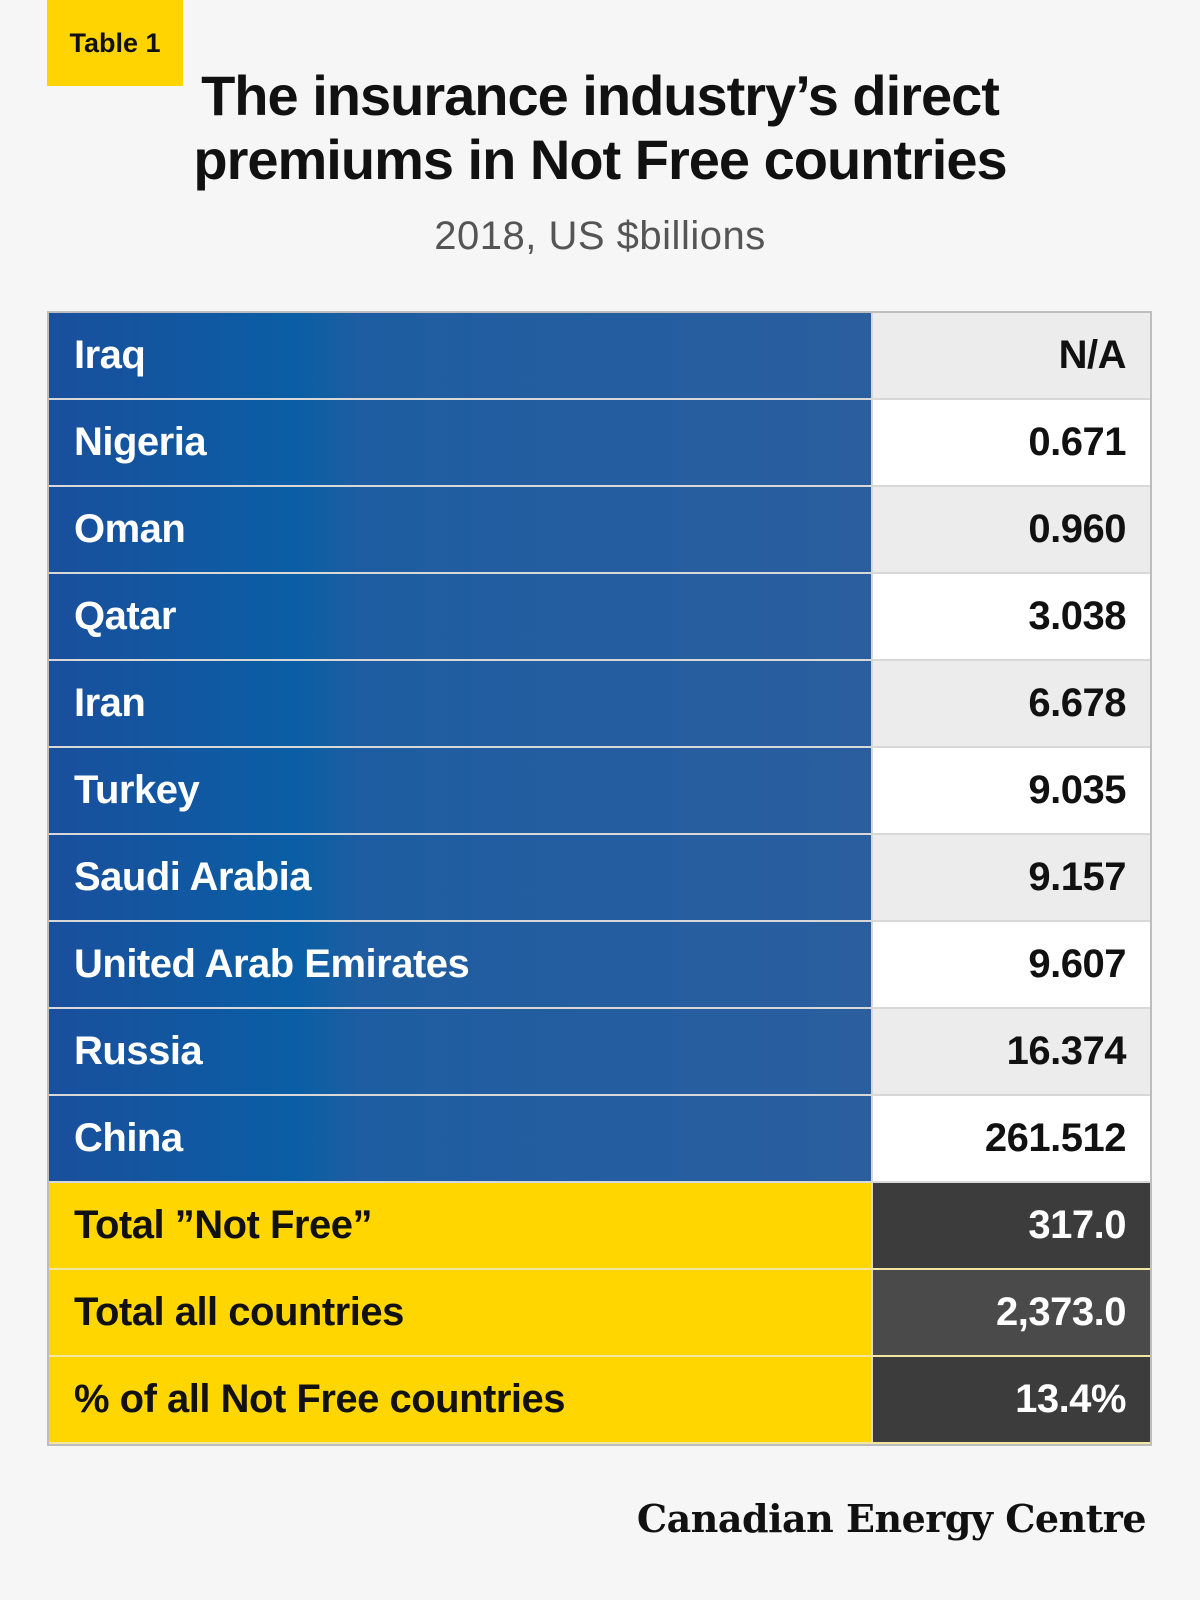 The width and height of the screenshot is (1200, 1600). Describe the element at coordinates (1011, 1399) in the screenshot. I see `total-value-cell: 13.4%` at that location.